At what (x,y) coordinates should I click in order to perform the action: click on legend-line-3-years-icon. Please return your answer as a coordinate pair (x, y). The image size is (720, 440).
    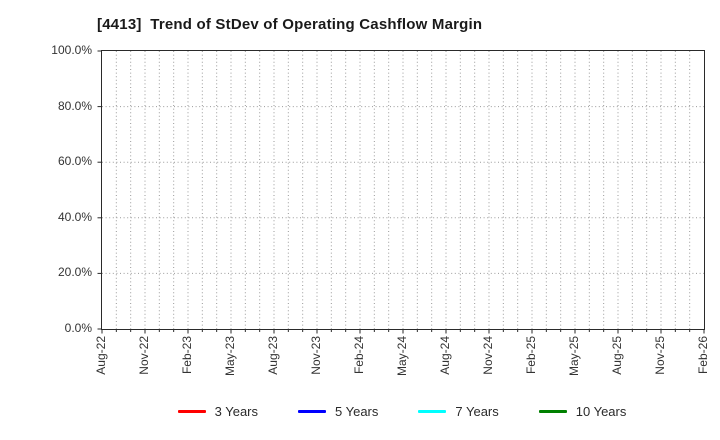
    Looking at the image, I should click on (191, 411).